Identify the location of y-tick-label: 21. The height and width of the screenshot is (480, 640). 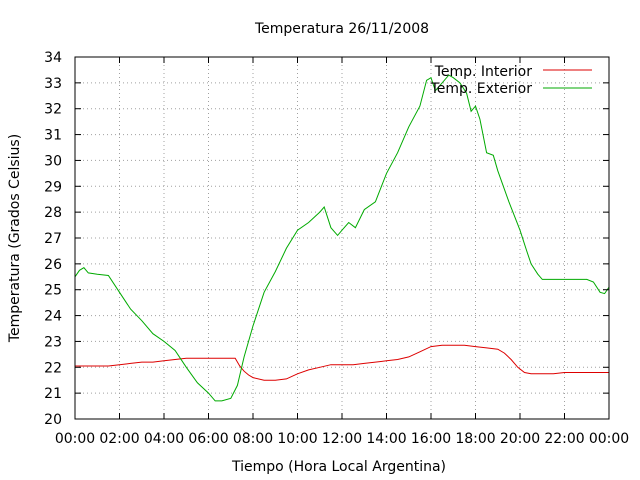
(53, 394).